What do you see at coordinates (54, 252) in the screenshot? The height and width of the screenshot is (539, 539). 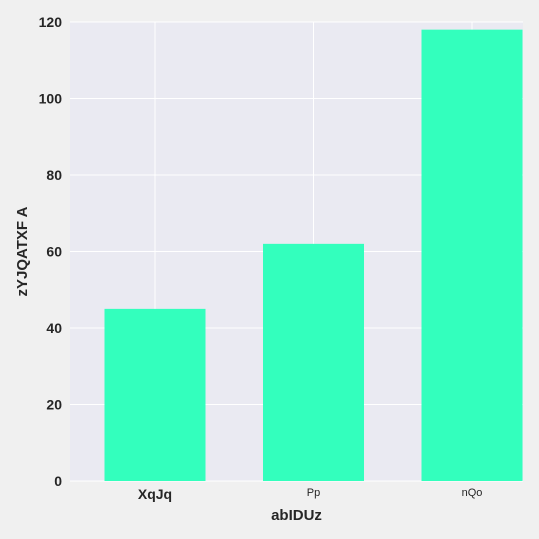 I see `y-tick-label: 60` at bounding box center [54, 252].